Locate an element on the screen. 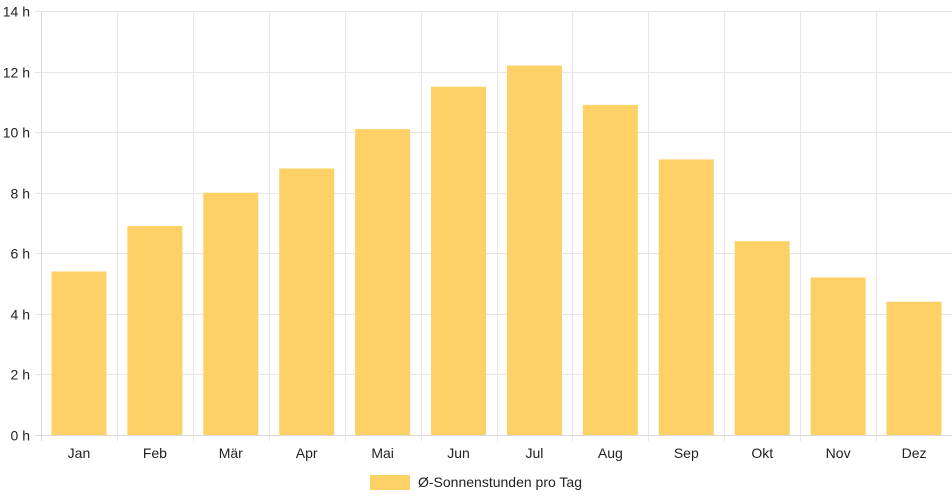  x-tick-label: Dez is located at coordinates (914, 453).